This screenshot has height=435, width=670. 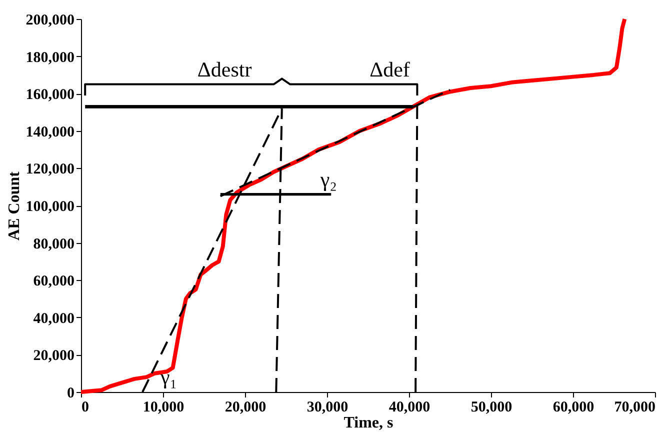 I want to click on annotation: γ₁, so click(x=169, y=377).